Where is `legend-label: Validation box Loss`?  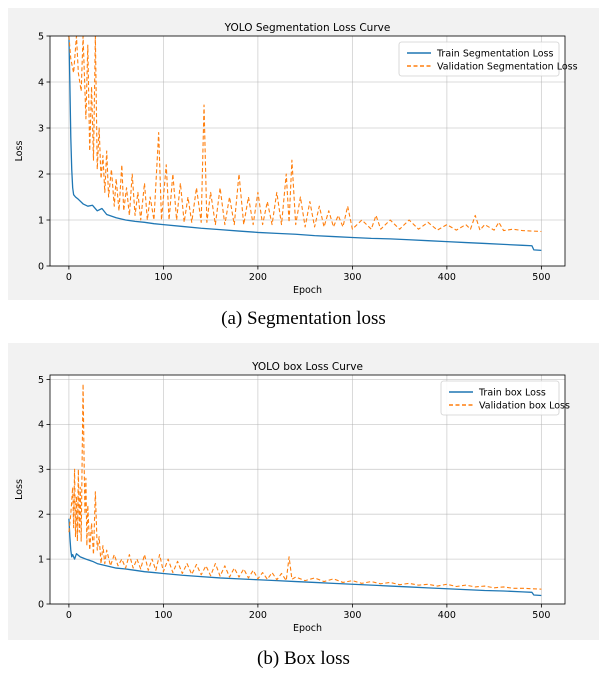 legend-label: Validation box Loss is located at coordinates (524, 405).